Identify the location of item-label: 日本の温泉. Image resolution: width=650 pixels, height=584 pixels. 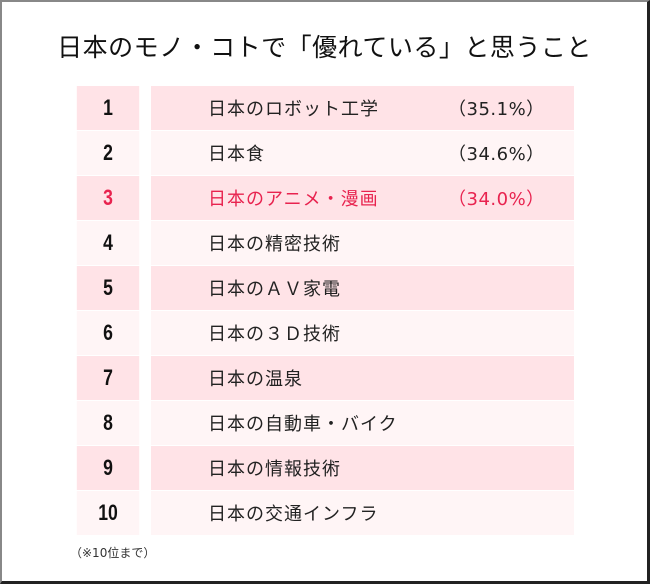
(255, 379).